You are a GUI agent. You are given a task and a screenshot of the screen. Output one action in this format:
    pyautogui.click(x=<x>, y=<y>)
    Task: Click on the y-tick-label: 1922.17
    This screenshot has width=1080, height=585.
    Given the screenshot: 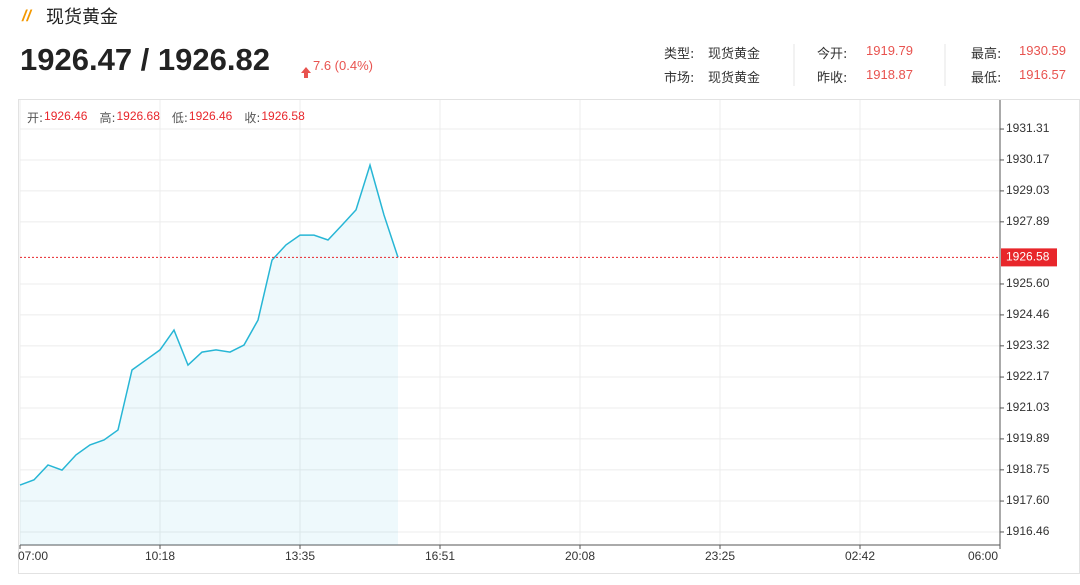 What is the action you would take?
    pyautogui.click(x=1028, y=376)
    